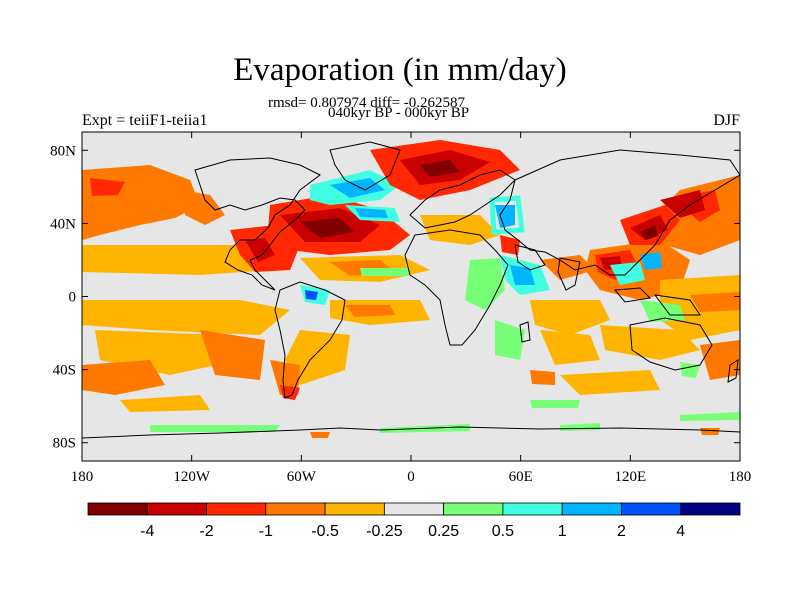 The width and height of the screenshot is (800, 600). Describe the element at coordinates (206, 531) in the screenshot. I see `colorbar-label: -2` at that location.